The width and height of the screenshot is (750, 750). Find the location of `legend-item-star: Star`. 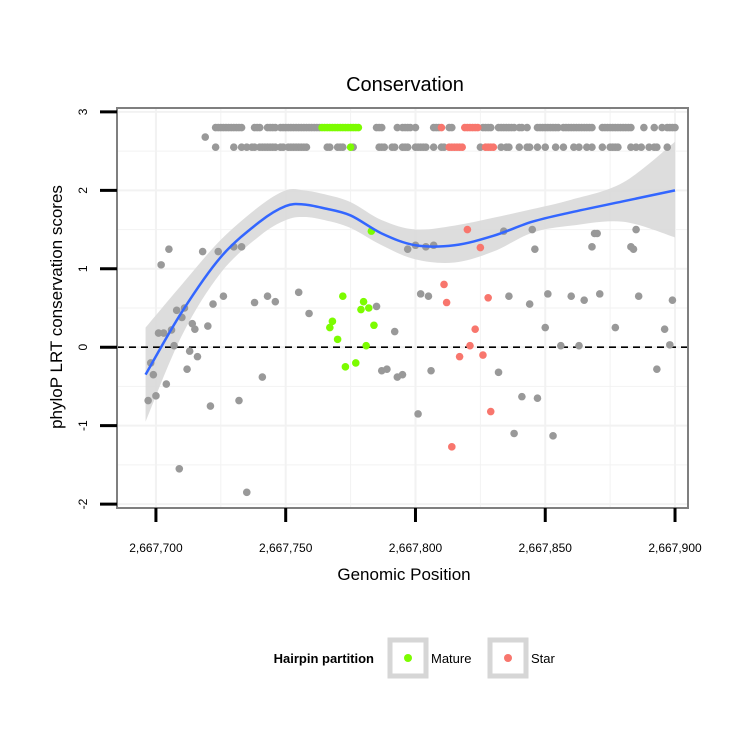

legend-item-star: Star is located at coordinates (521, 658).